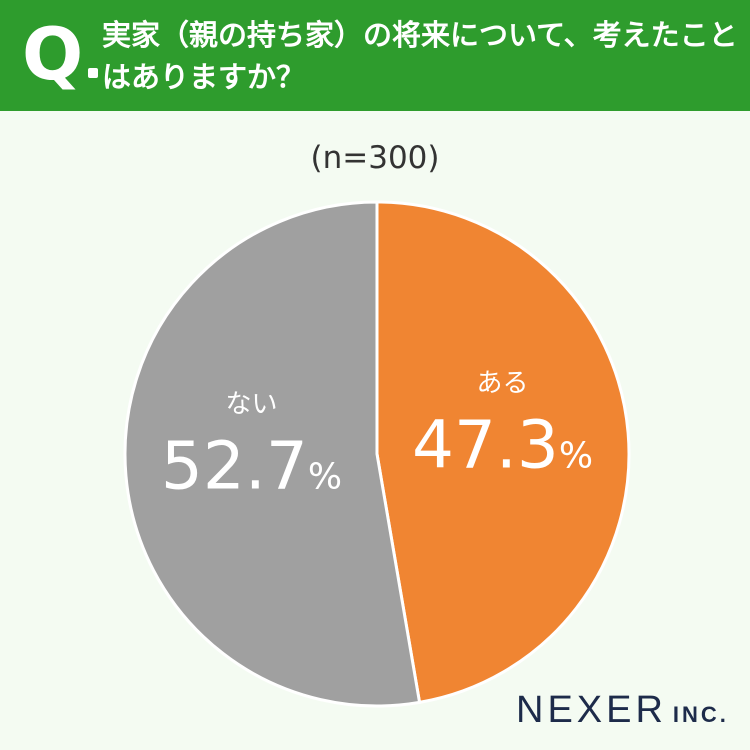 This screenshot has height=750, width=750. I want to click on question-text: 実家（親の持ち家）の将来について、考えたことはありますか？, so click(420, 56).